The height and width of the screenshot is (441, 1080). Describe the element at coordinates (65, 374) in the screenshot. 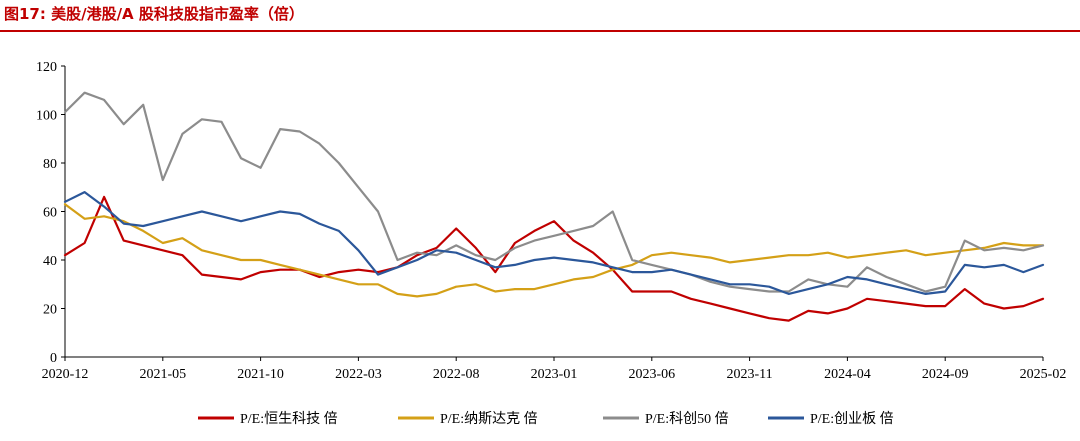

I see `x-tick-label: 2020-12` at that location.